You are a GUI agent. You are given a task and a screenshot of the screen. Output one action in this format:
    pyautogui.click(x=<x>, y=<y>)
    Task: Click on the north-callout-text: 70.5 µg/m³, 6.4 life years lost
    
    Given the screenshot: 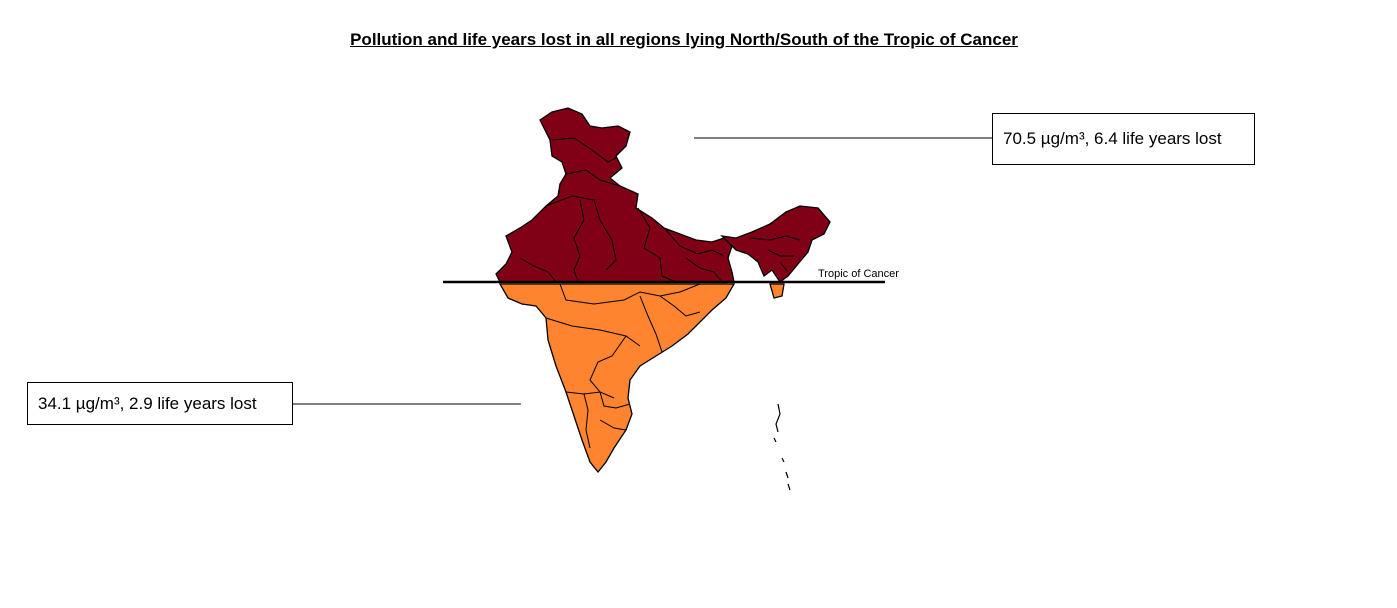 What is the action you would take?
    pyautogui.click(x=1112, y=138)
    